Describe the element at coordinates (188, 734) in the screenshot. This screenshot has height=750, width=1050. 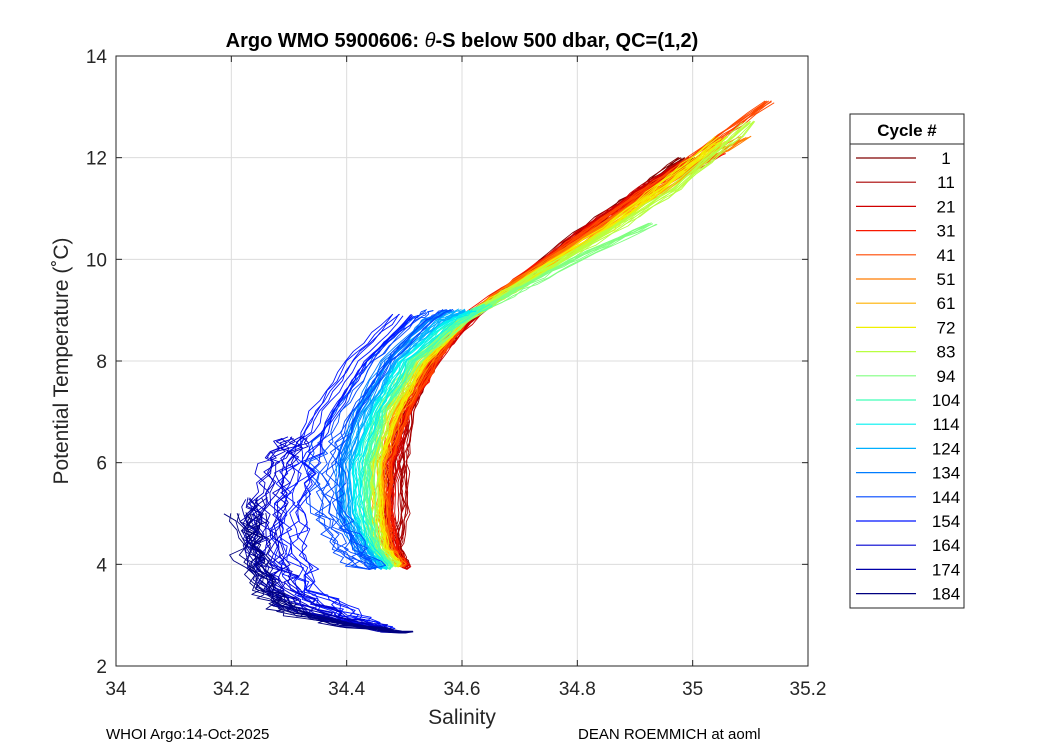
I see `footer-credit: WHOI Argo:14-Oct-2025` at that location.